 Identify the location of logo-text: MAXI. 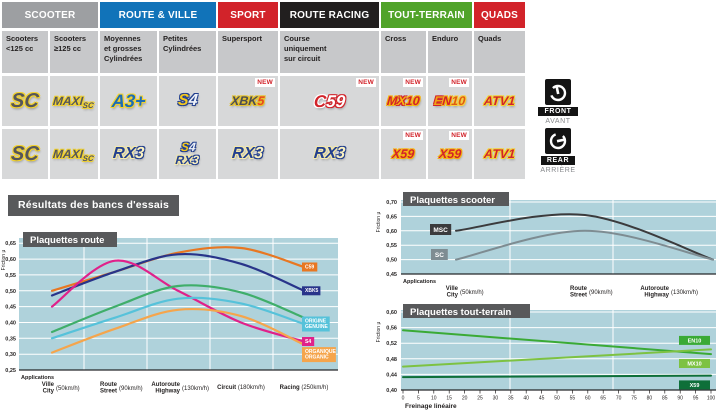
(68, 101).